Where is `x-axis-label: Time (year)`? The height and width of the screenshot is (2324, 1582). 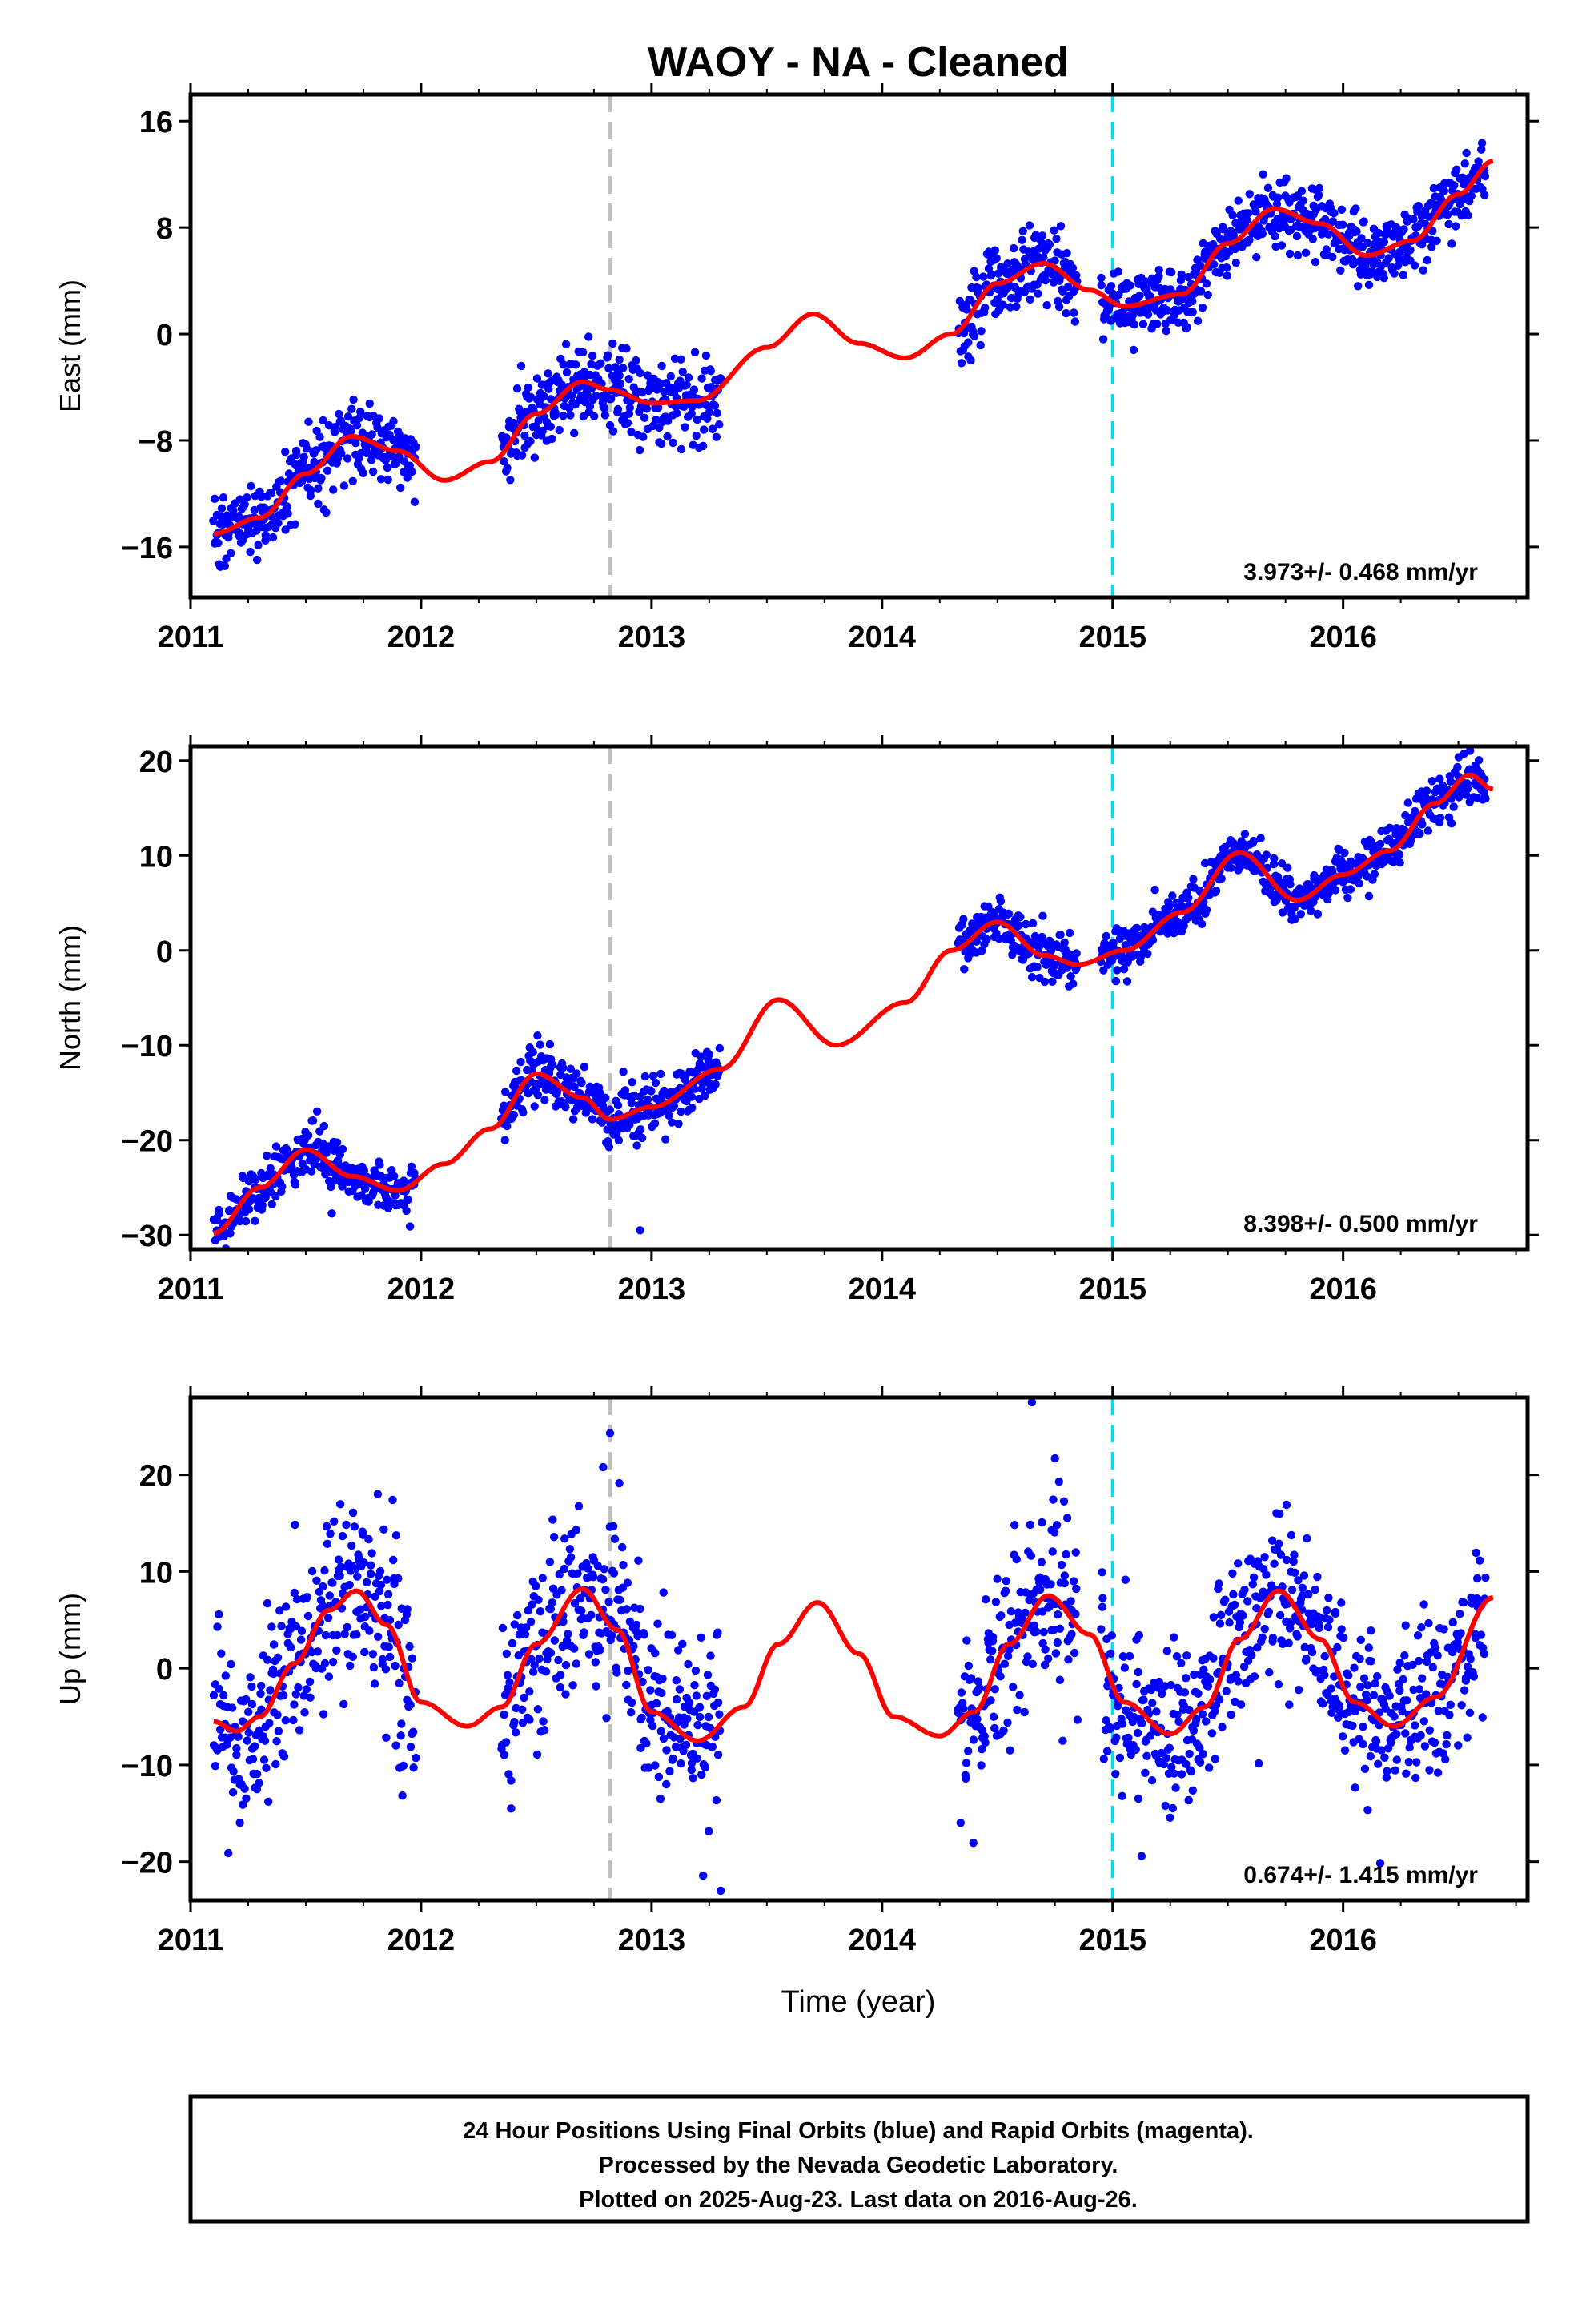 x-axis-label: Time (year) is located at coordinates (858, 2002).